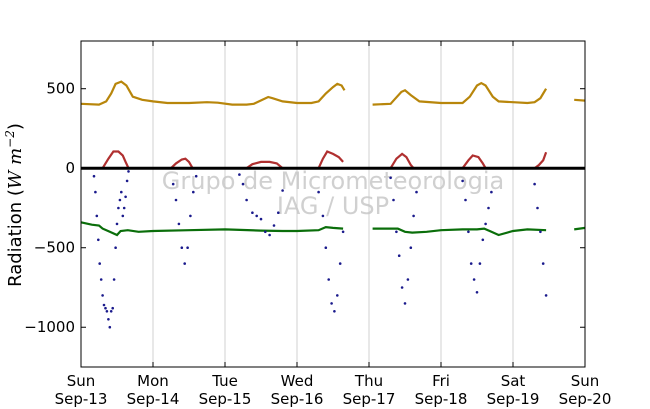 The height and width of the screenshot is (409, 650). Describe the element at coordinates (15, 126) in the screenshot. I see `y-axis-label-close: )` at that location.